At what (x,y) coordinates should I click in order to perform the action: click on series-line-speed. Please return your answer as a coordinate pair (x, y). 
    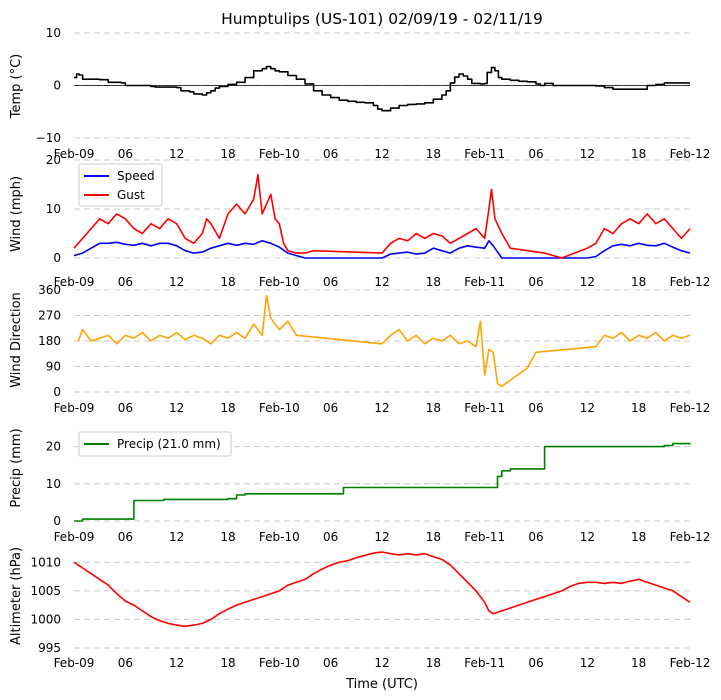
    Looking at the image, I should click on (382, 249).